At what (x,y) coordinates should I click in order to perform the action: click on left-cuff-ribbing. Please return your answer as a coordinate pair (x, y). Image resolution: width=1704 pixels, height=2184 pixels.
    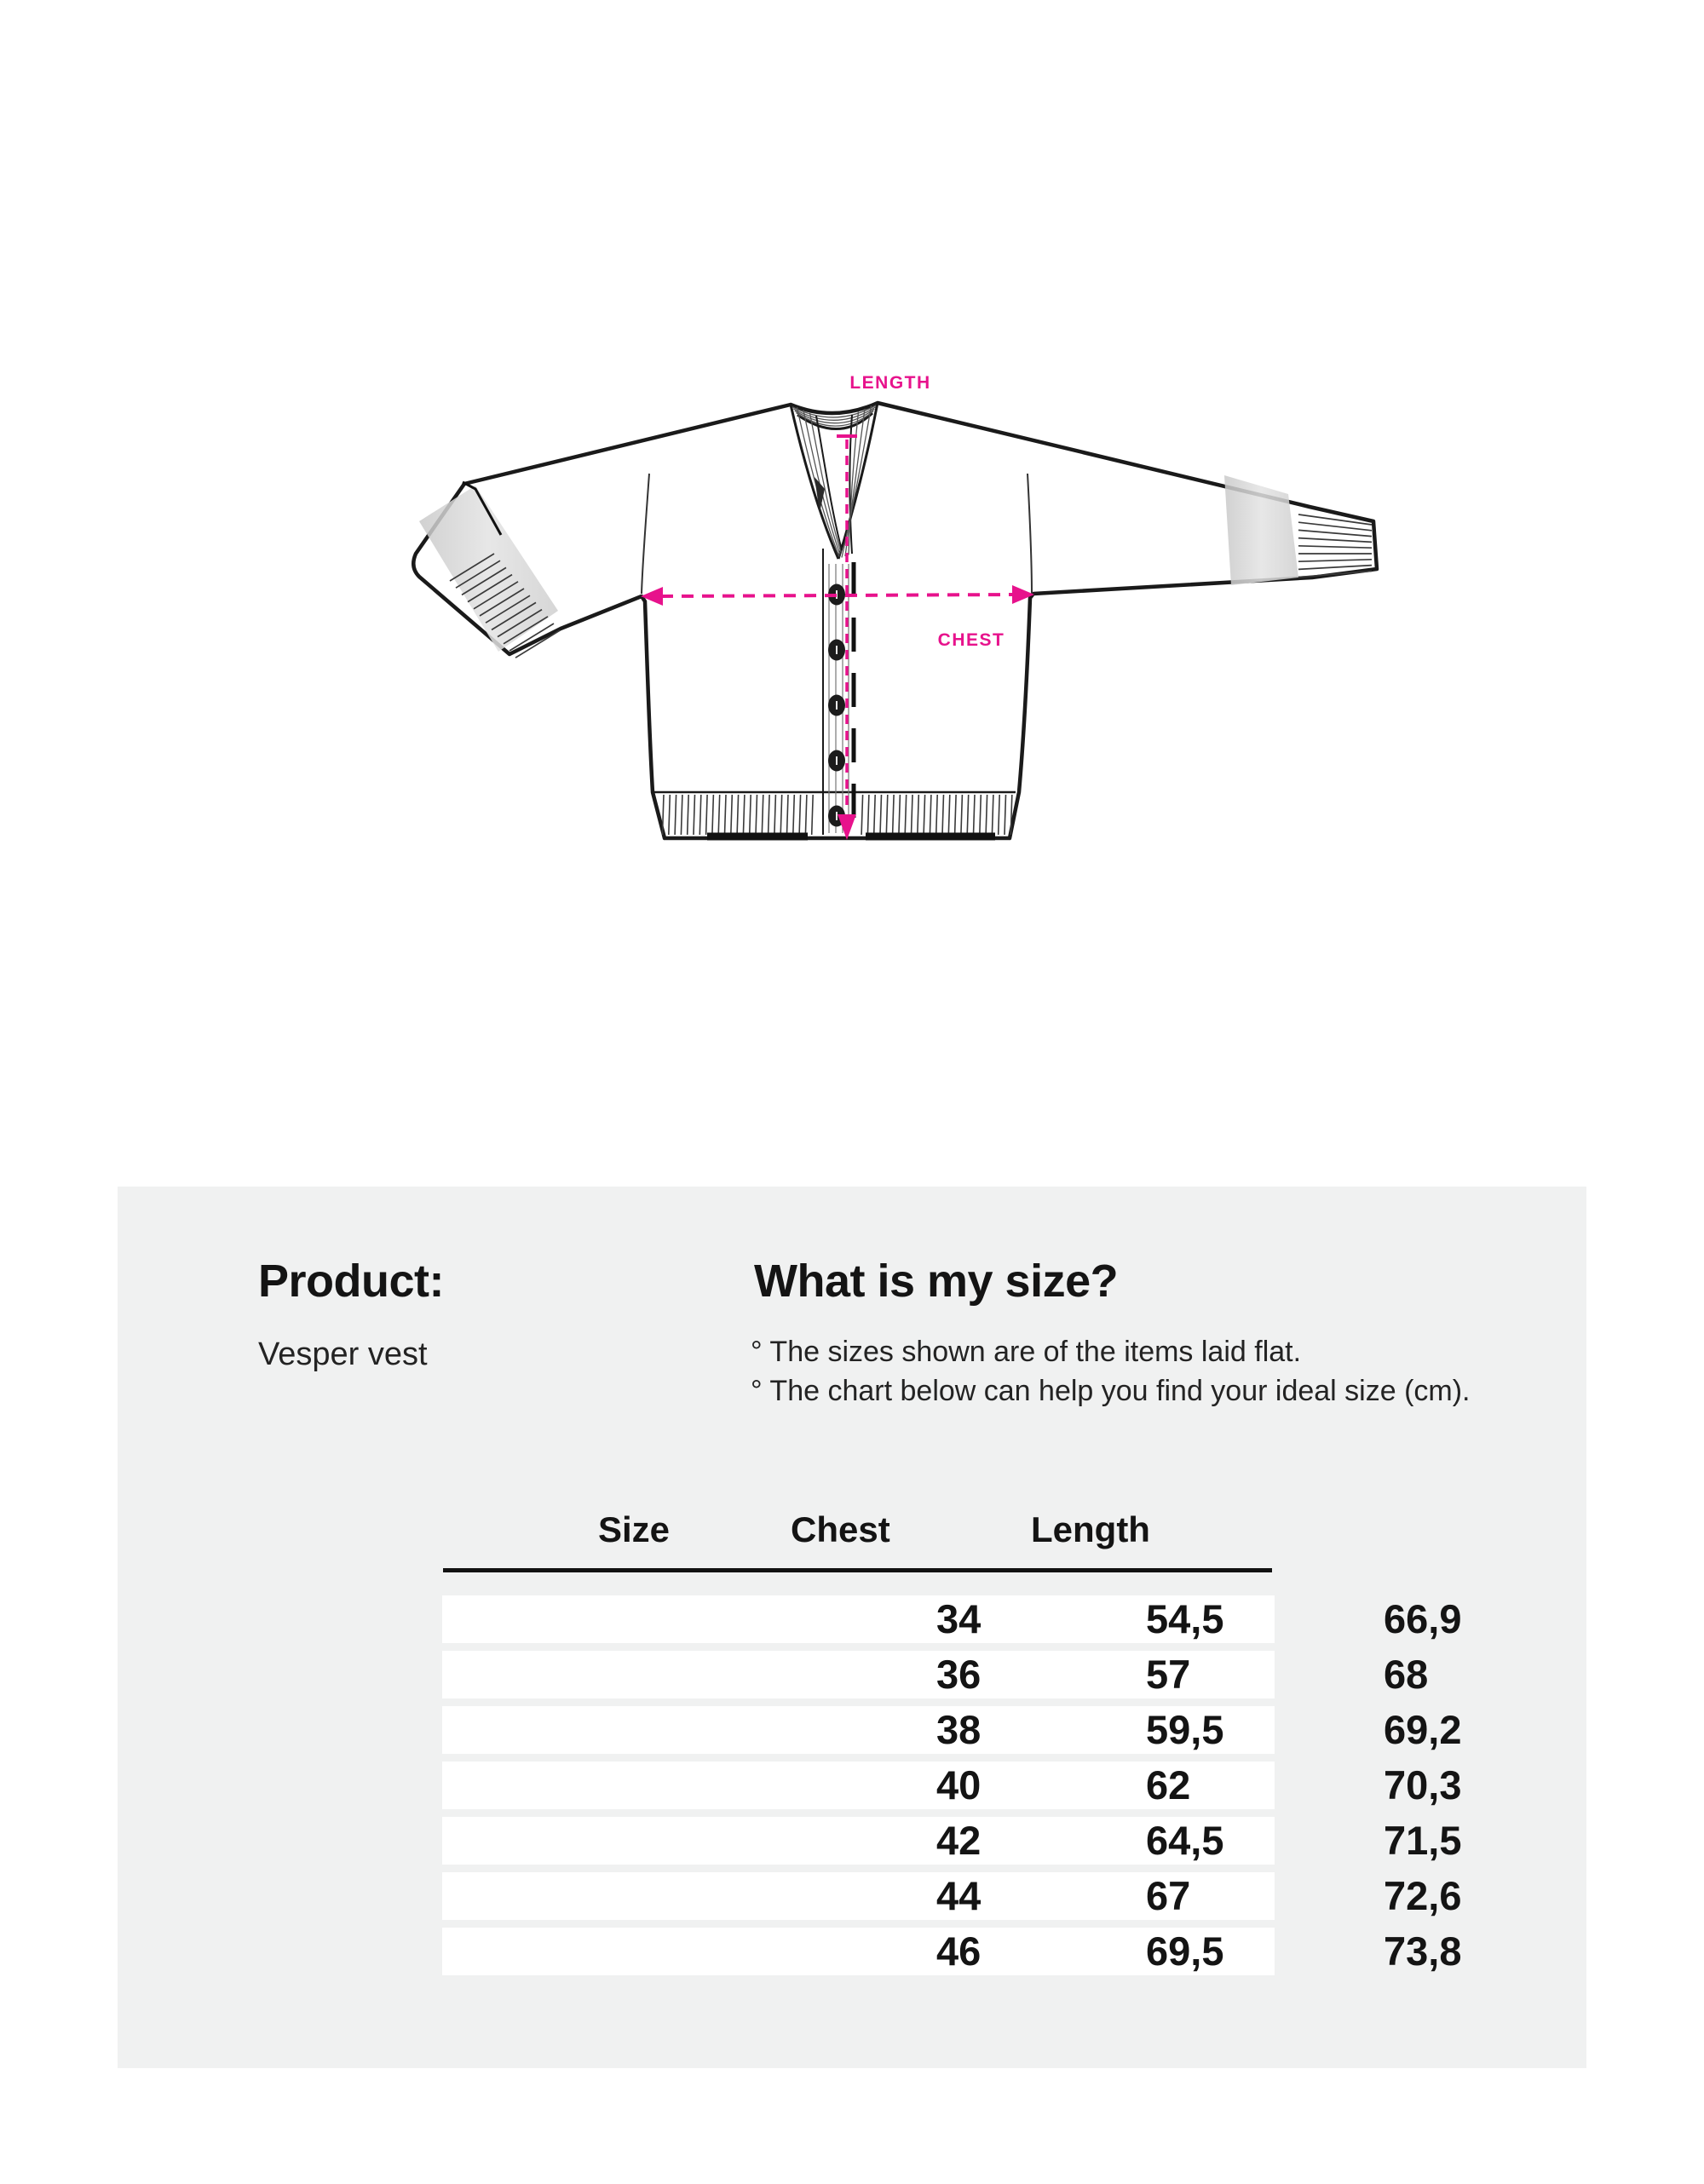
    Looking at the image, I should click on (505, 605).